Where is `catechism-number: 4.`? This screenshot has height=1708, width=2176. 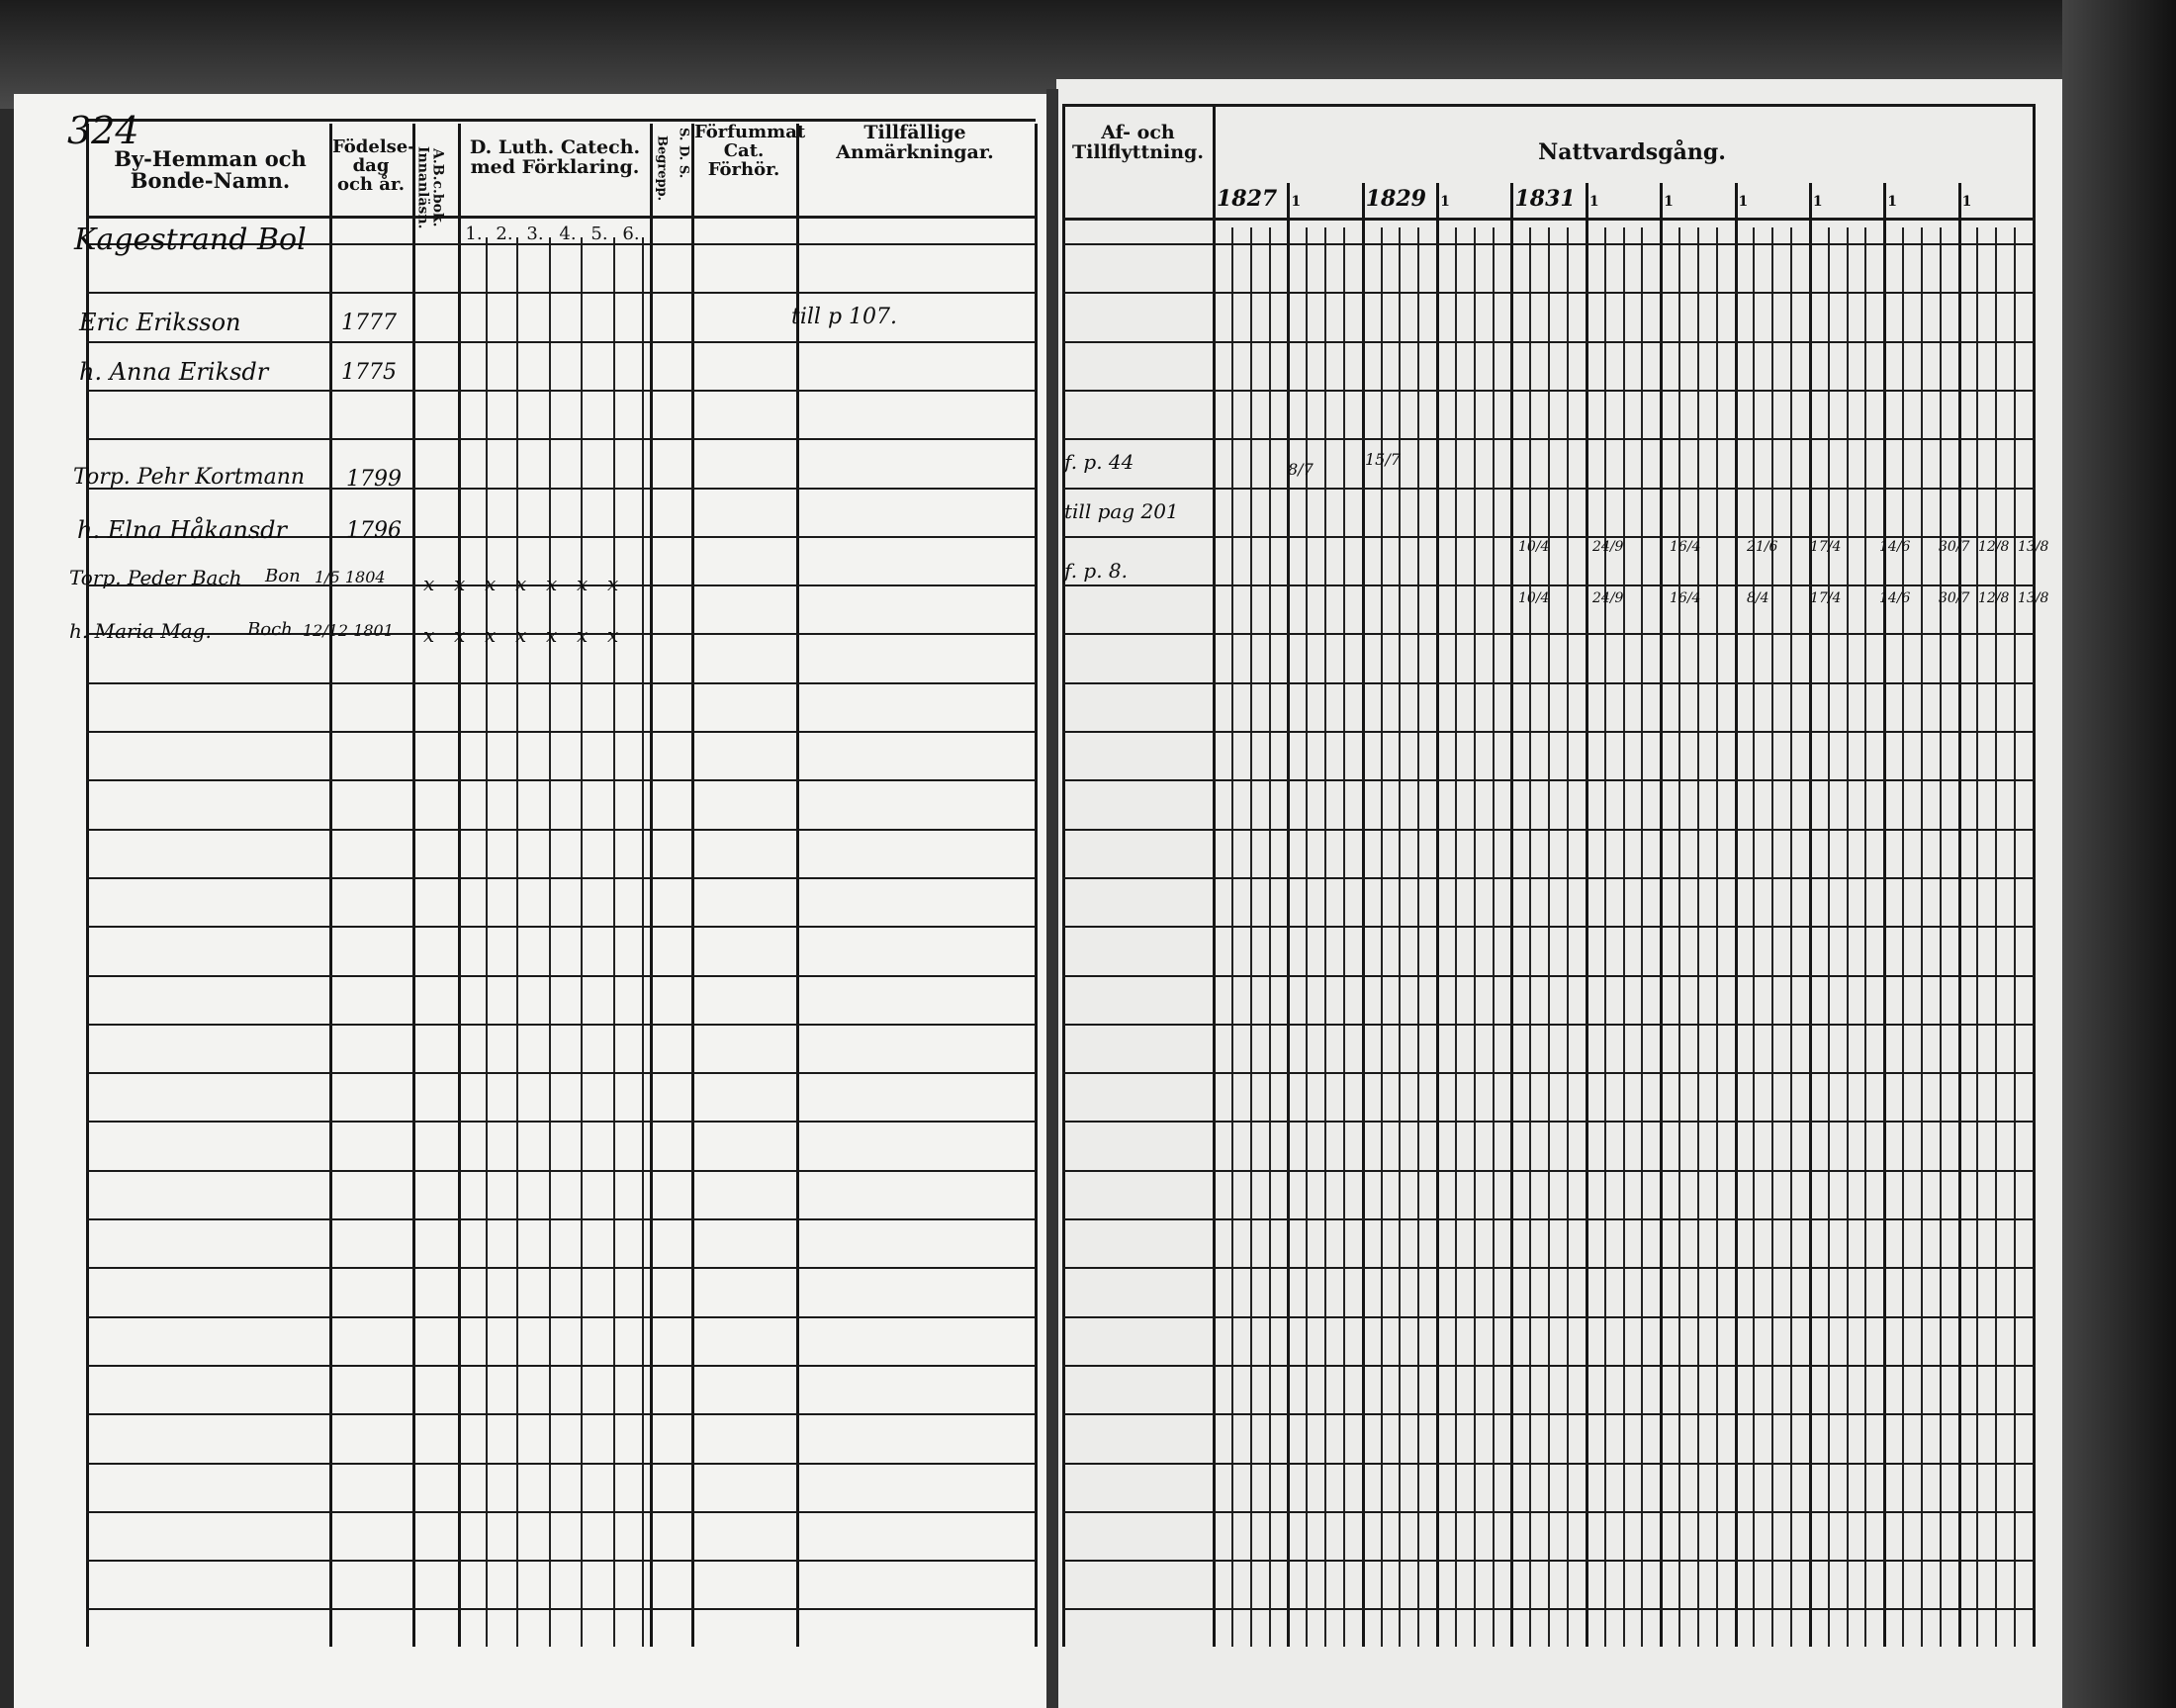
catechism-number: 4. is located at coordinates (568, 234).